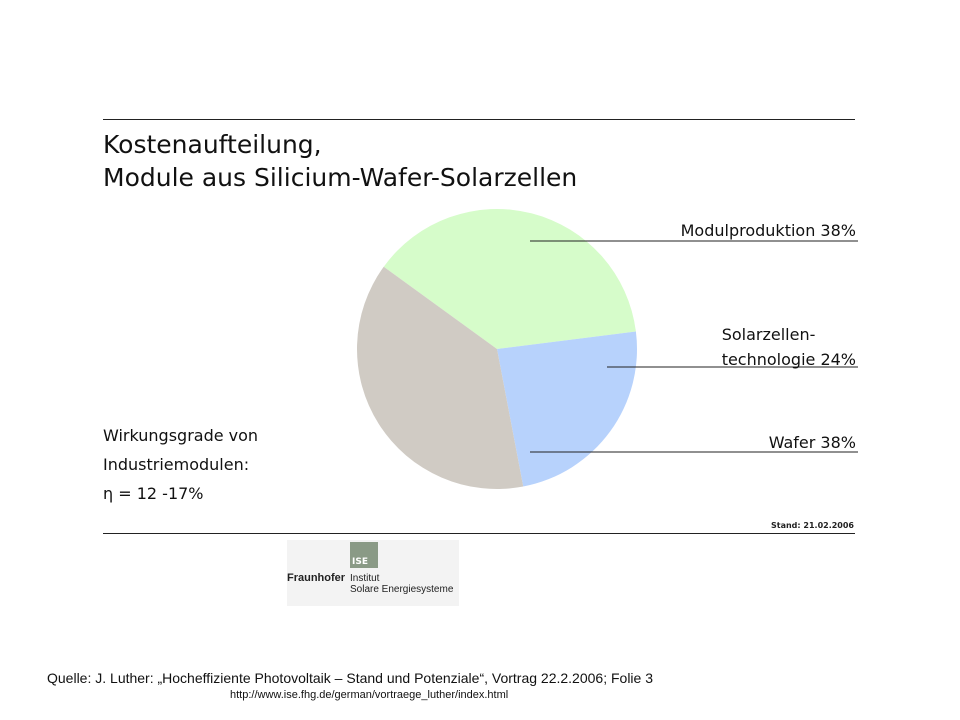 This screenshot has height=720, width=960. Describe the element at coordinates (509, 278) in the screenshot. I see `pie-slice-modulproduktion` at that location.